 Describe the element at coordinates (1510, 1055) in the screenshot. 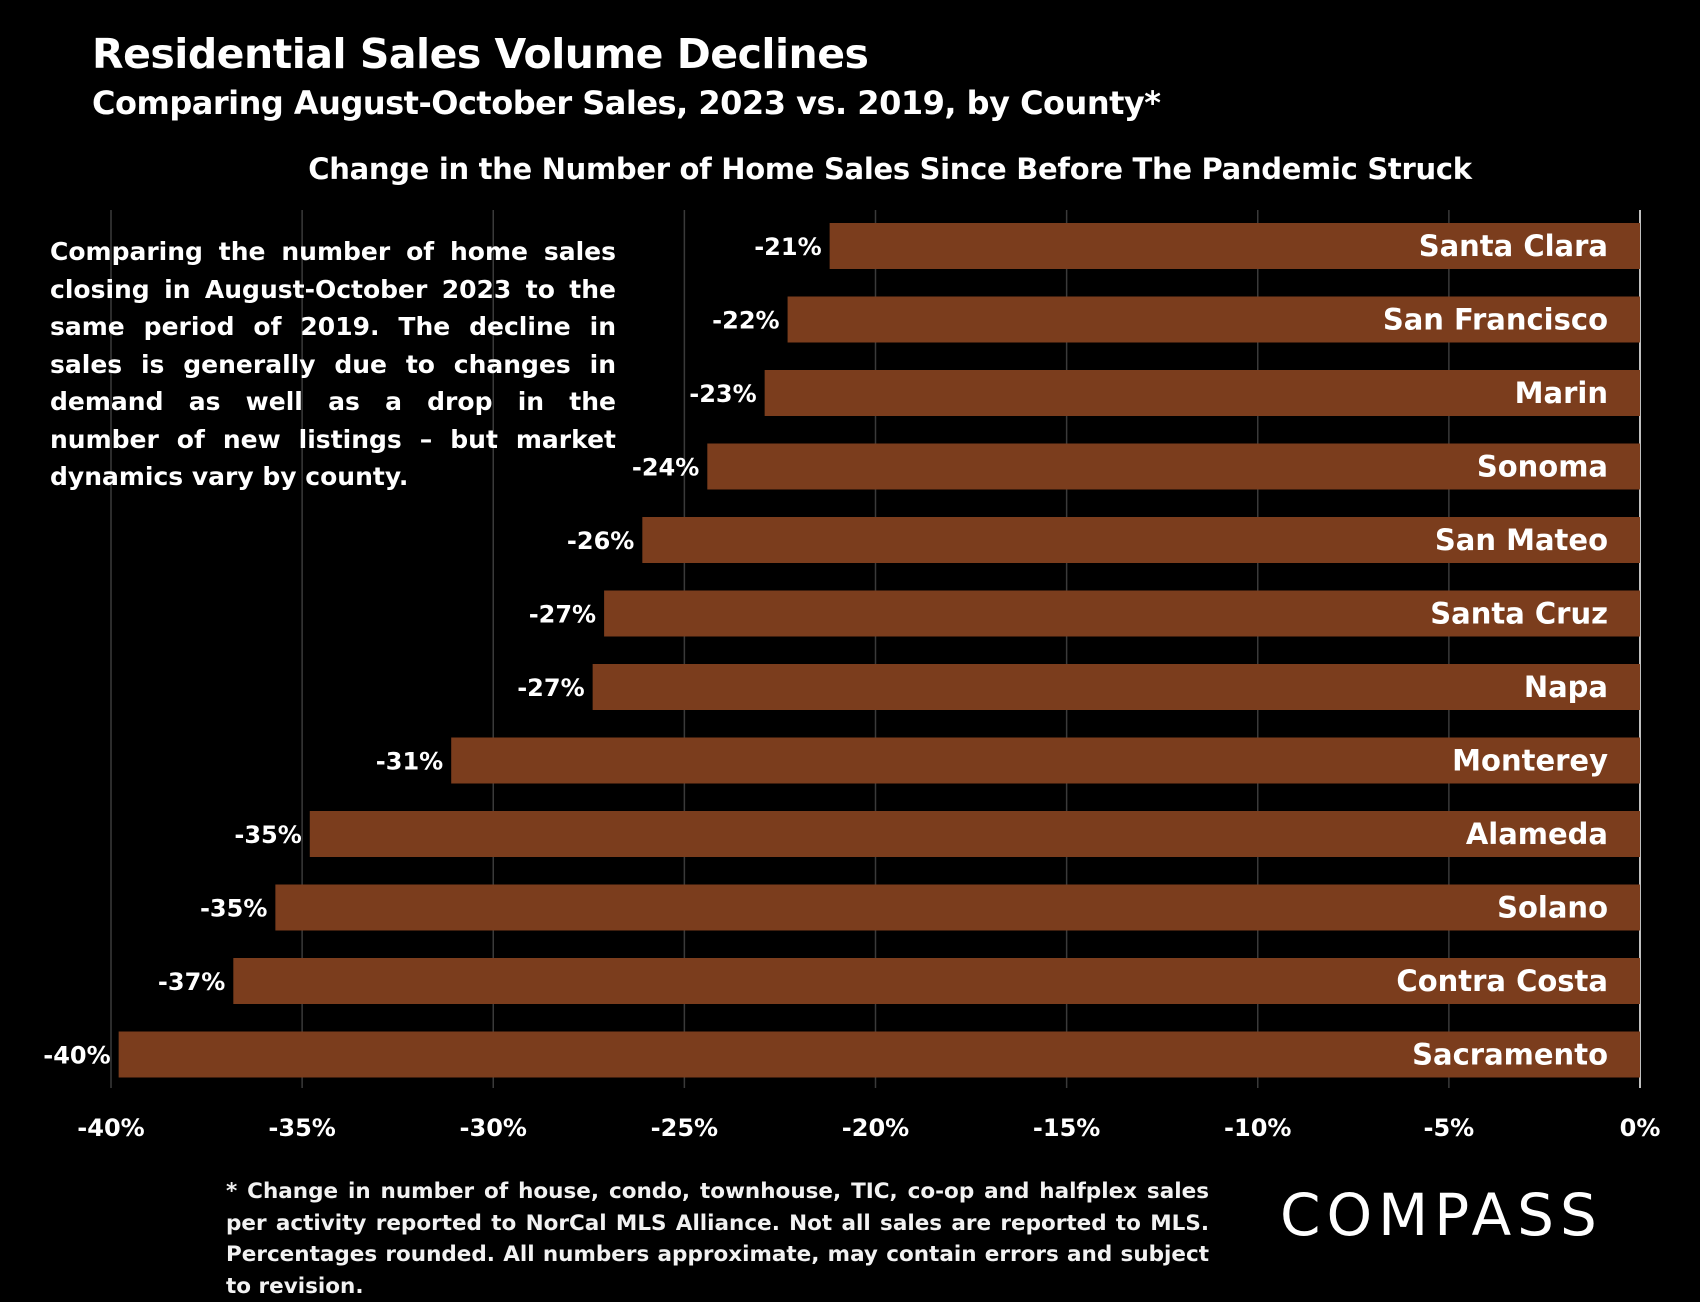

I see `category-label: Sacramento` at that location.